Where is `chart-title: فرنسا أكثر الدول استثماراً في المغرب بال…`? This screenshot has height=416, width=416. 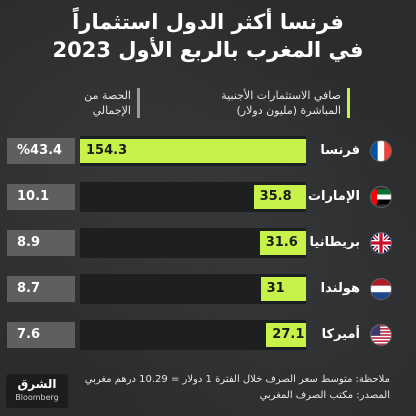
chart-title: فرنسا أكثر الدول استثماراً في المغرب بال… is located at coordinates (208, 36).